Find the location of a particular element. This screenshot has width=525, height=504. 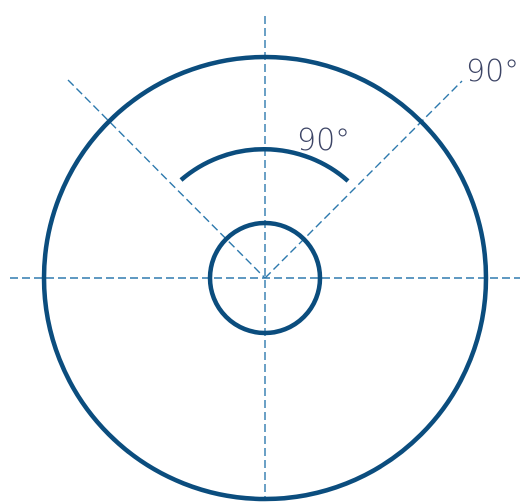

outer-angle-label: 90° is located at coordinates (492, 71).